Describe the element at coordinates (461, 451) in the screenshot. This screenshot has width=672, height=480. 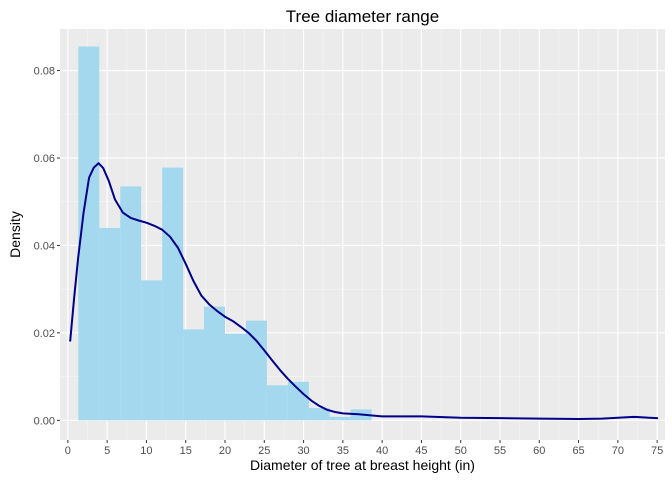
I see `x-tick-label: 50` at that location.